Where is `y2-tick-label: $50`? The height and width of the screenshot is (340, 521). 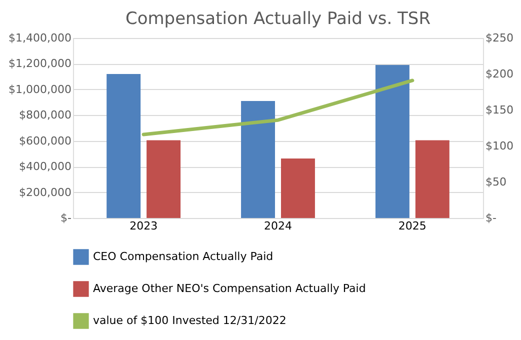
y2-tick-label: $50 is located at coordinates (496, 182).